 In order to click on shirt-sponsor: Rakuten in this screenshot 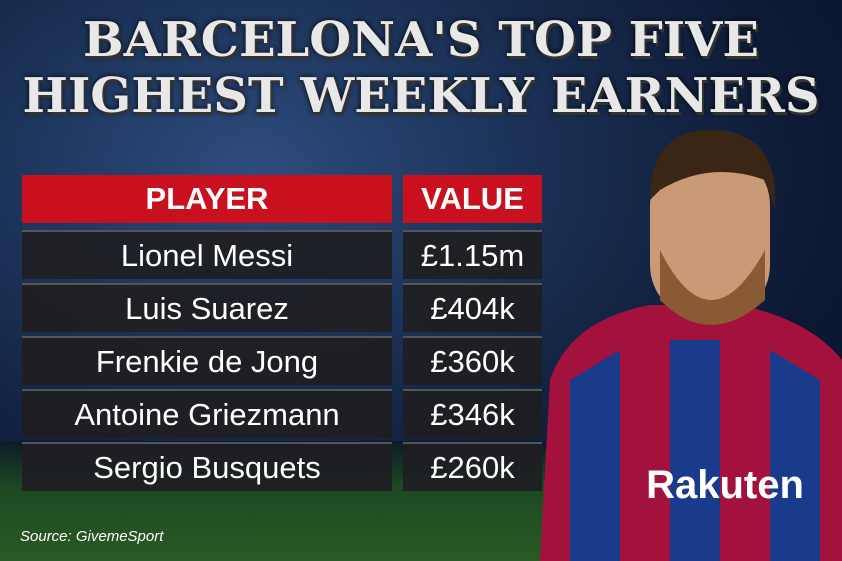, I will do `click(725, 485)`.